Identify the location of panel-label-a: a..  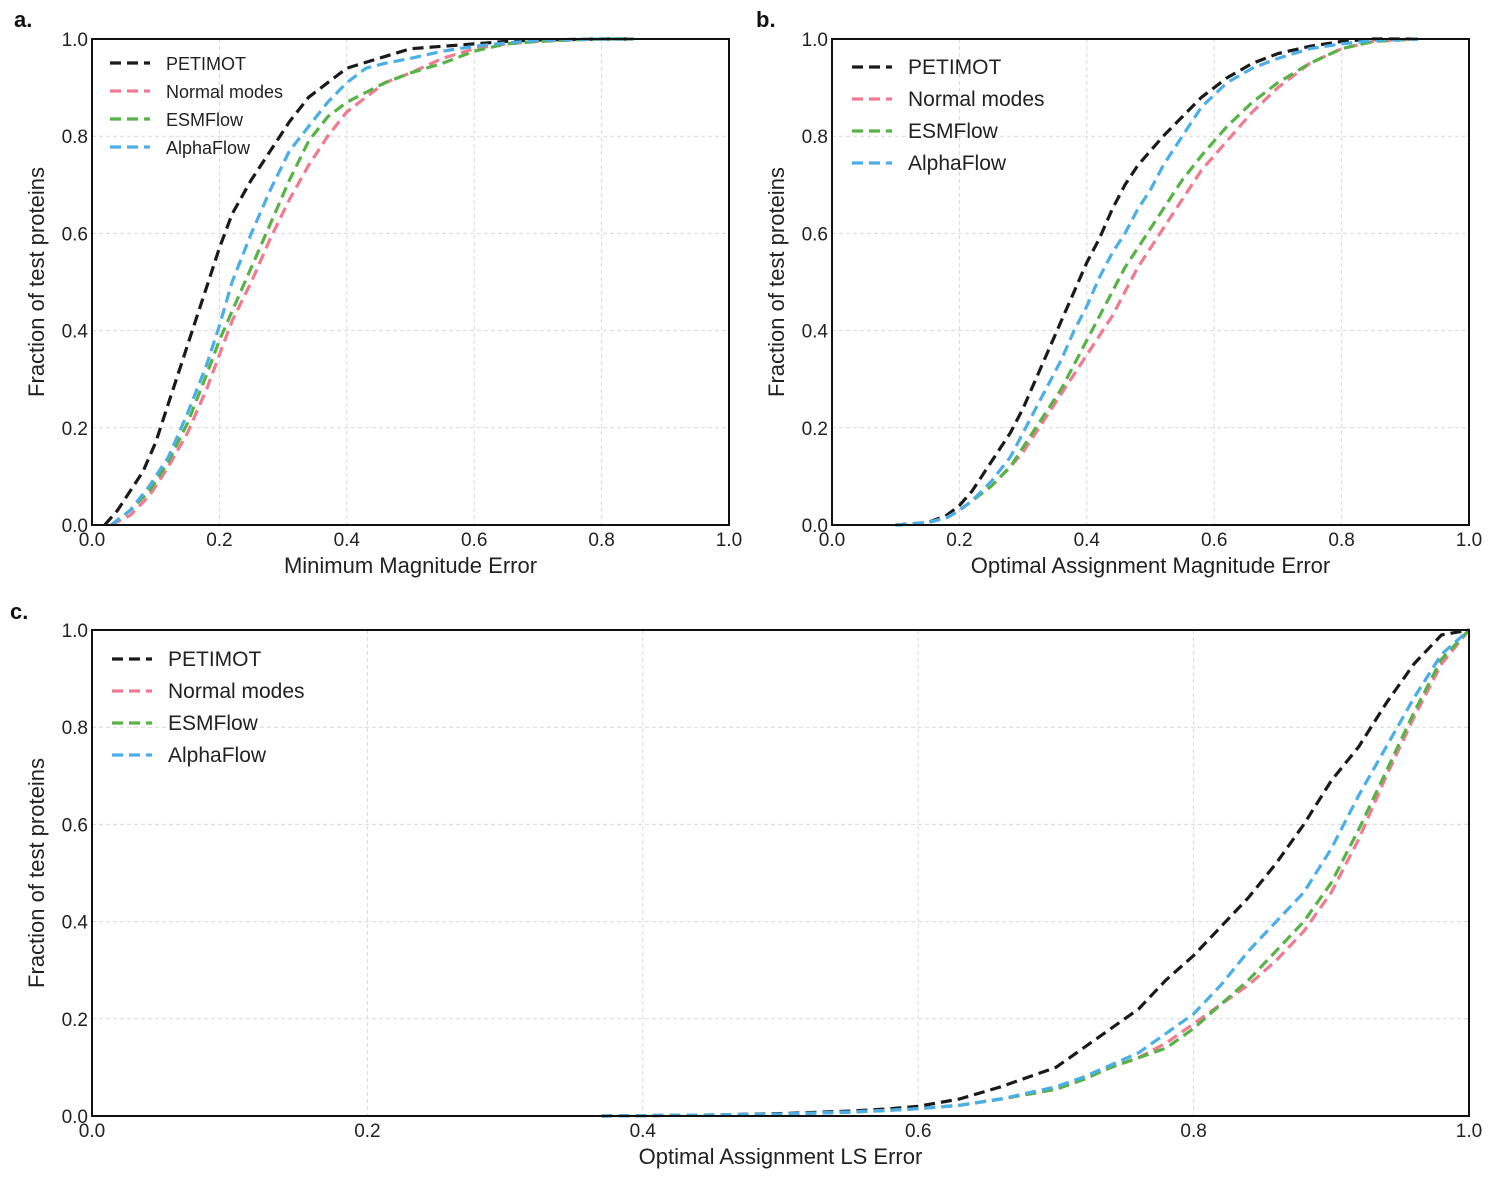
(23, 19).